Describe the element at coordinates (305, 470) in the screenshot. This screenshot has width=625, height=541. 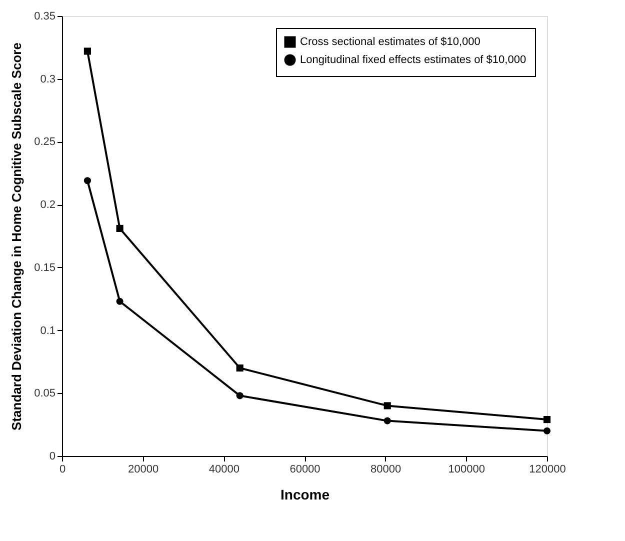
I see `x-tick-label: 60000` at that location.